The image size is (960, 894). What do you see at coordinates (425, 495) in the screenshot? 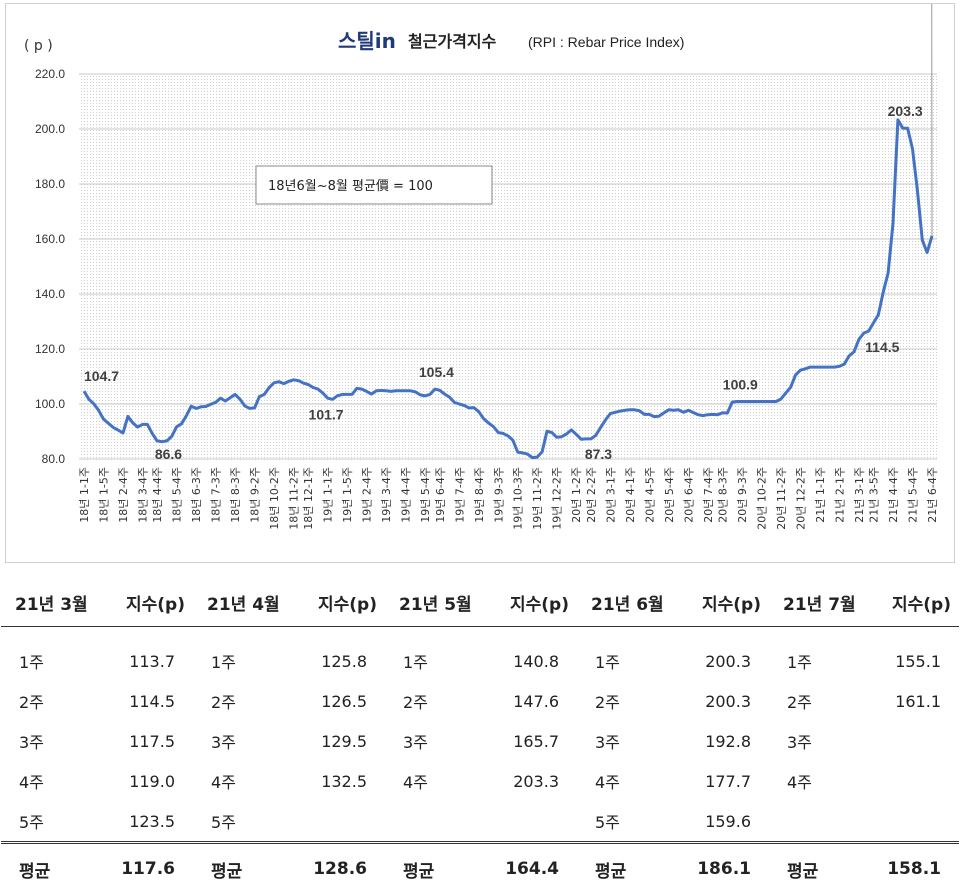
I see `x-tick-label: 19년 5-4주` at bounding box center [425, 495].